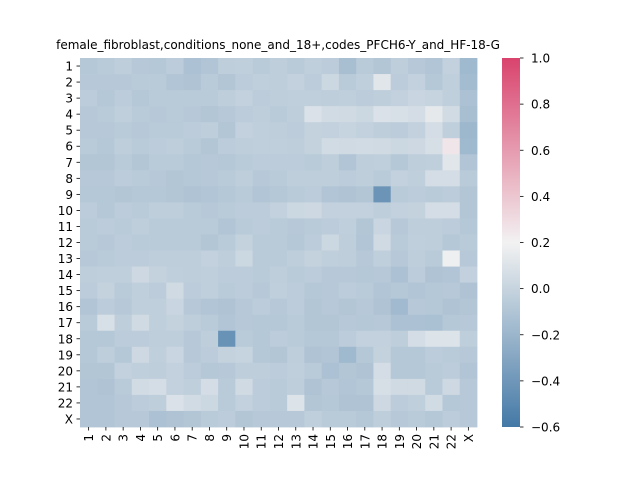  What do you see at coordinates (540, 243) in the screenshot?
I see `colorbar-axis: 1.0 0.8 0.6 0.4 0.2 0.0 −0.2 −0.4 −0.6` at bounding box center [540, 243].